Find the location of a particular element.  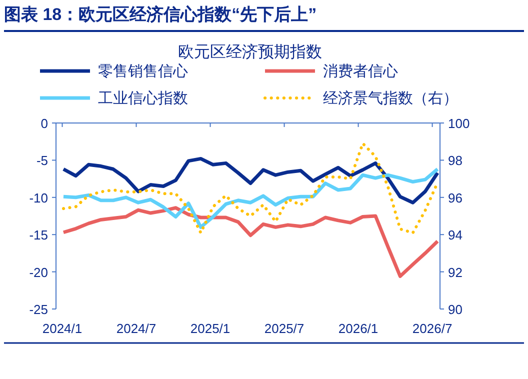

chart-subtitle: 欧元区经济预期指数 is located at coordinates (250, 52).